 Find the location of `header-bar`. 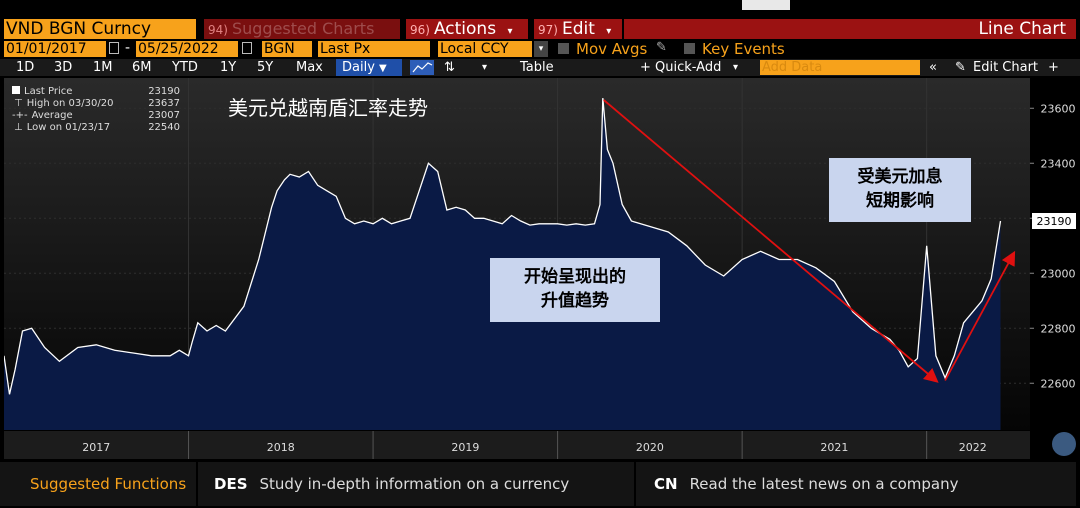

header-bar is located at coordinates (850, 29).